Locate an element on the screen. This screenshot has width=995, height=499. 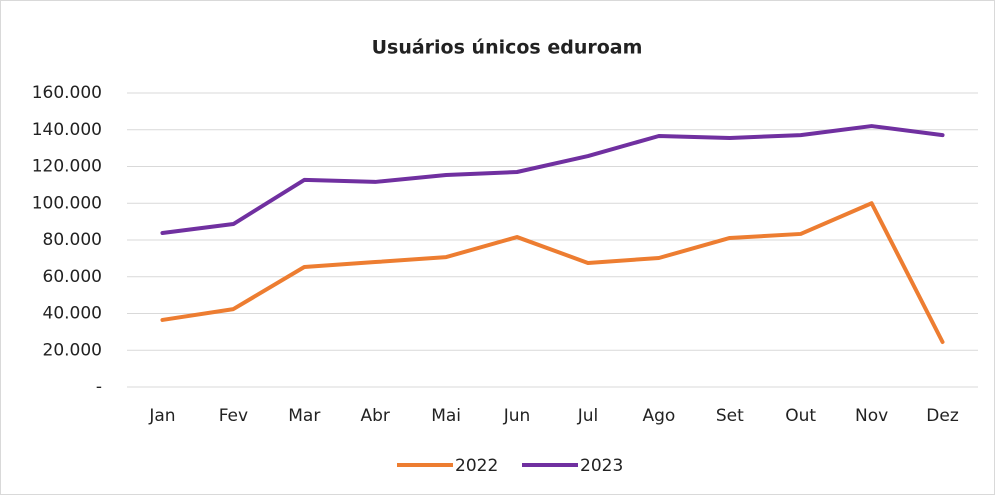
y-tick-label: 40.000 is located at coordinates (72, 314).